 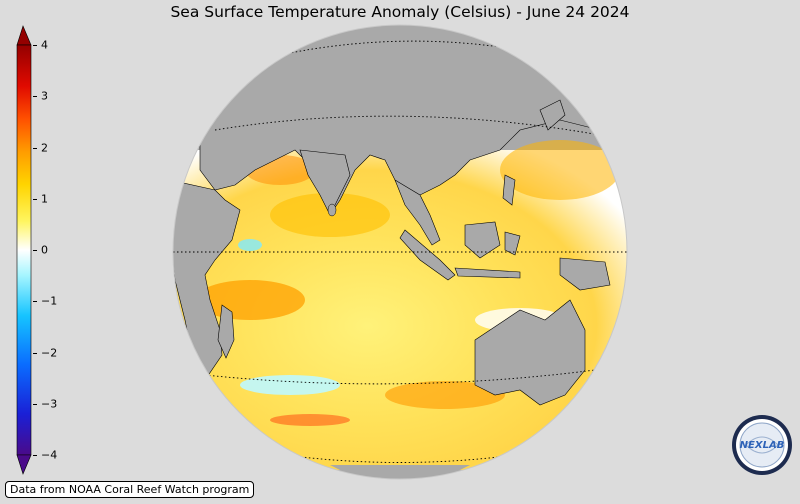 I want to click on colorbar-tick-label: 2, so click(x=44, y=147).